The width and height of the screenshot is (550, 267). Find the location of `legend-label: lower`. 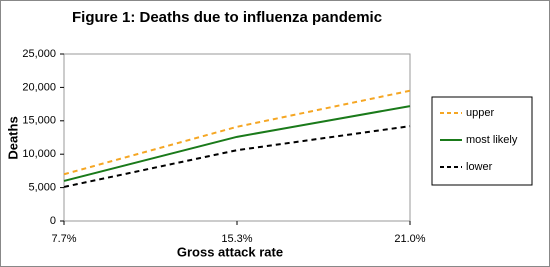

legend-label: lower is located at coordinates (479, 167).